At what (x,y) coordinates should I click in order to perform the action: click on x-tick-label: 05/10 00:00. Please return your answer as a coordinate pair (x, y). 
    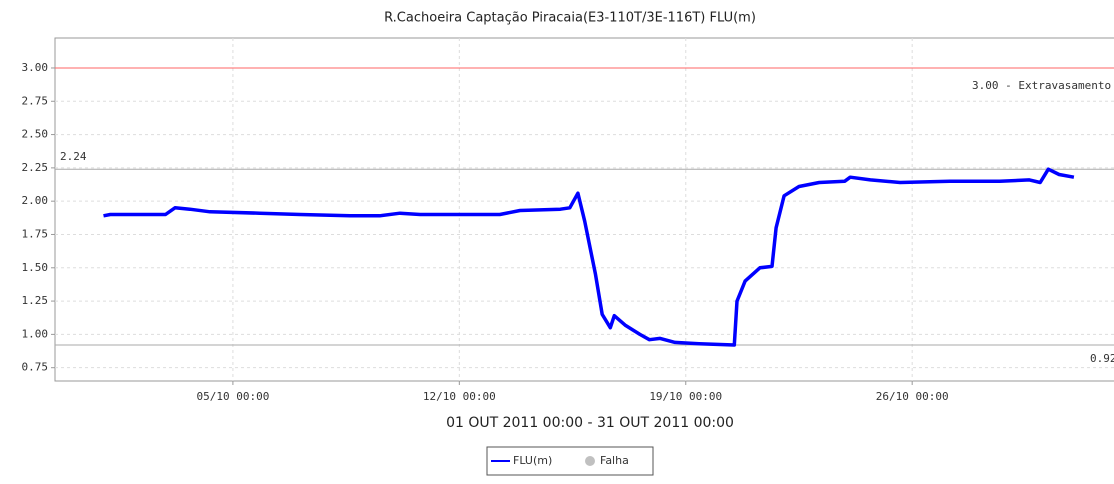
    Looking at the image, I should click on (232, 396).